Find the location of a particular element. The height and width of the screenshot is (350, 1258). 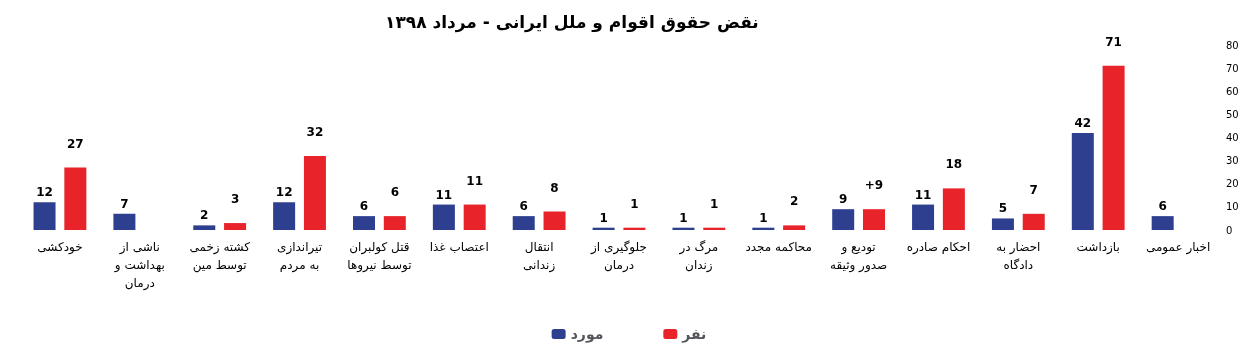

data-label: 32 is located at coordinates (315, 132).